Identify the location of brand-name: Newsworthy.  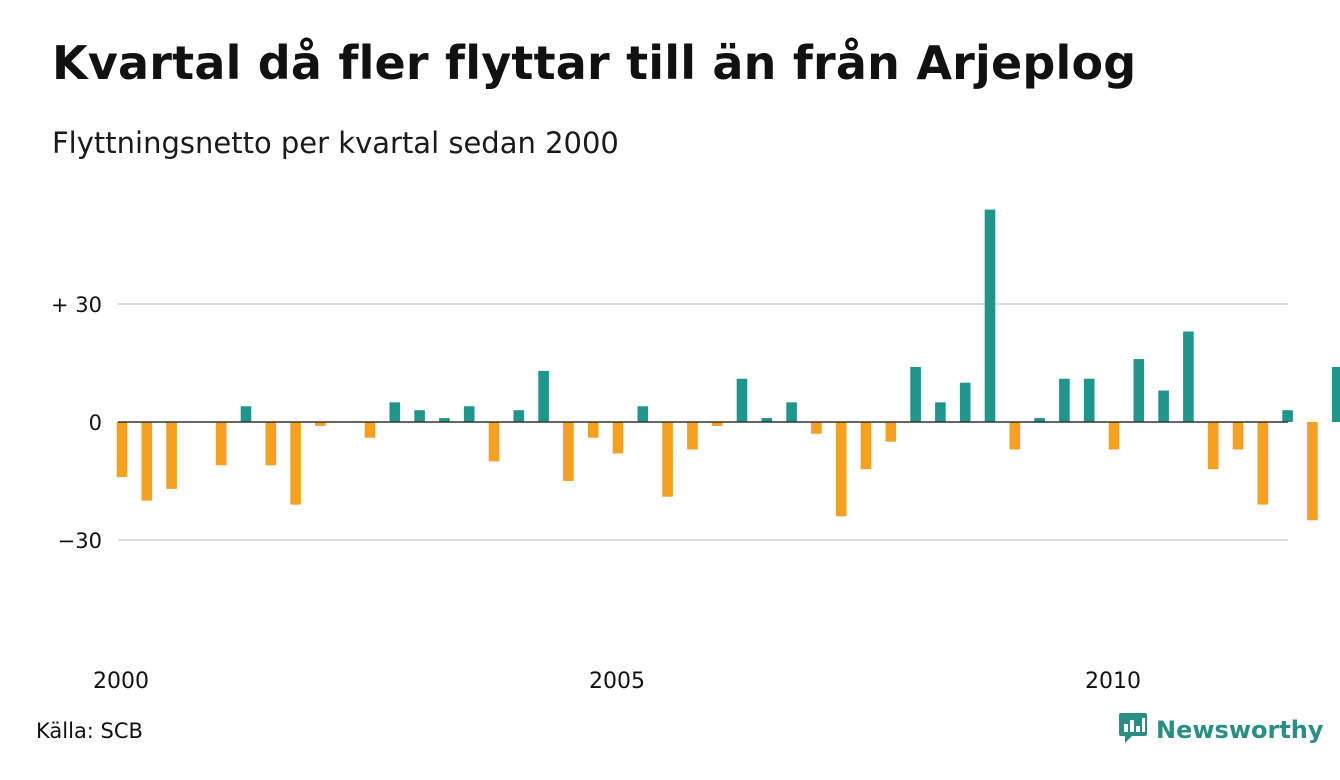
(1240, 730).